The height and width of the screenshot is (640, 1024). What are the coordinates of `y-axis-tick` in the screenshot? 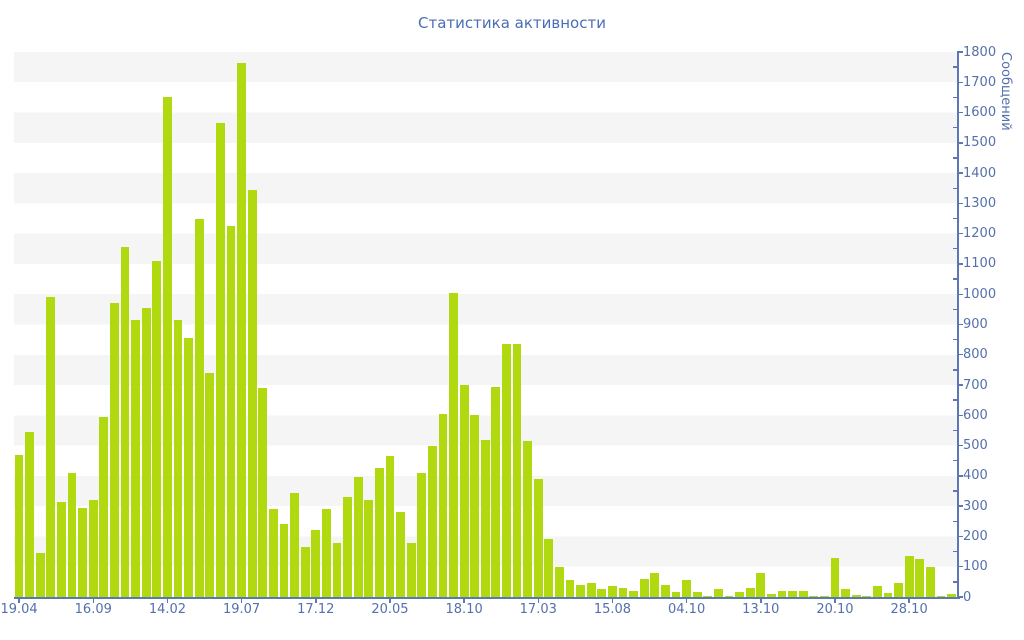 It's located at (960, 203).